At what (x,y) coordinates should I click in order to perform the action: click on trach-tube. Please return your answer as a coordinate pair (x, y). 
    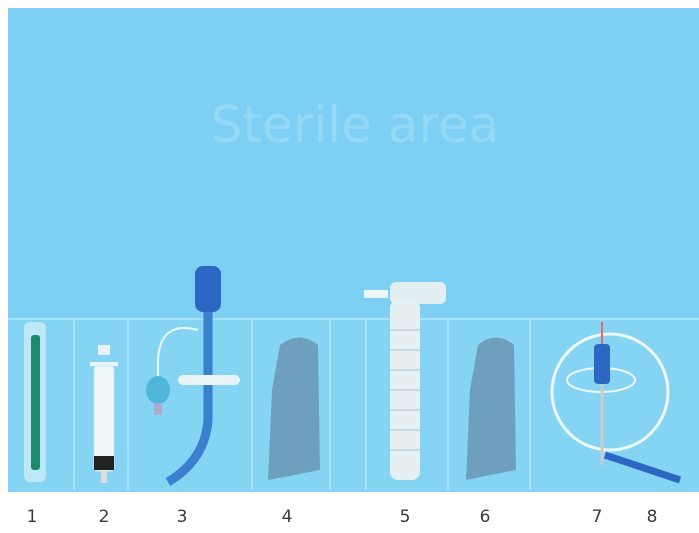
    Looking at the image, I should click on (193, 376).